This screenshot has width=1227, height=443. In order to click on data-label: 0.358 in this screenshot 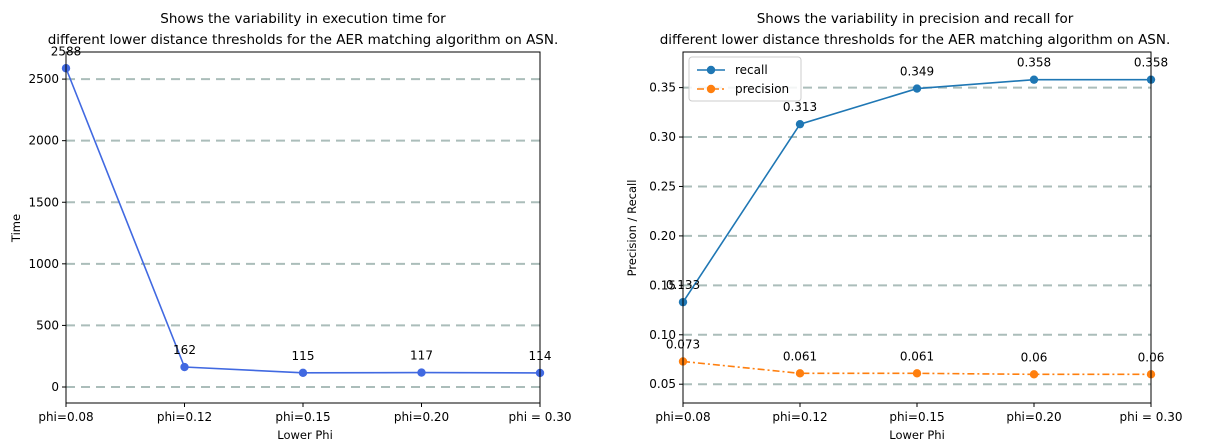, I will do `click(1034, 63)`.